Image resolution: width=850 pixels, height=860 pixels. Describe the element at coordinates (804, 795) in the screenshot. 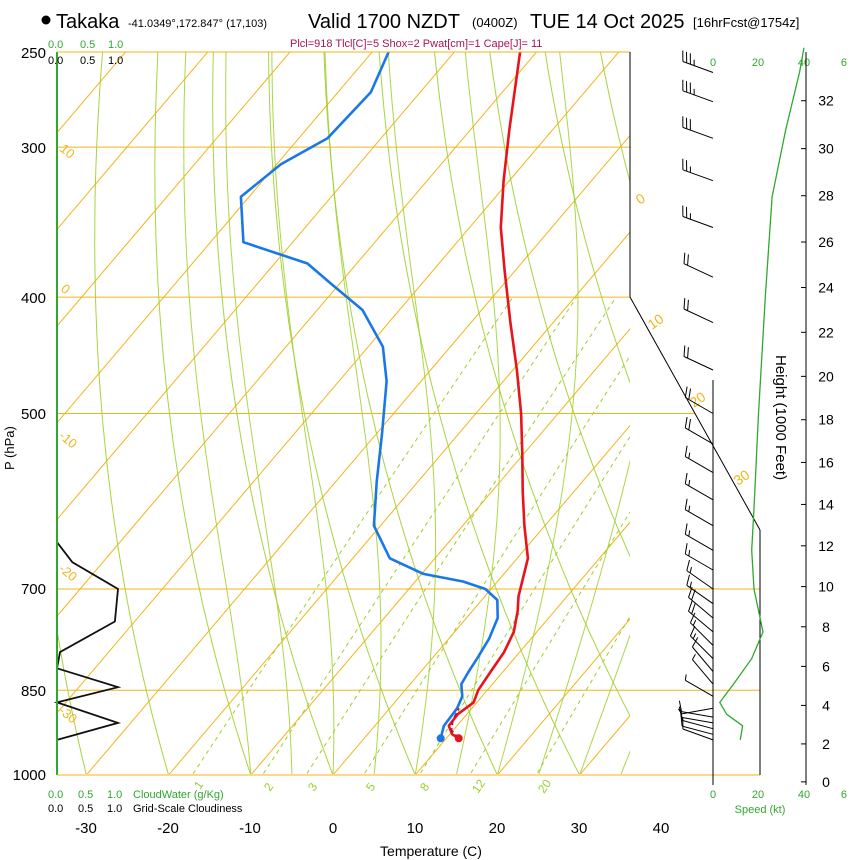

I see `speed-tick-label: 40` at that location.